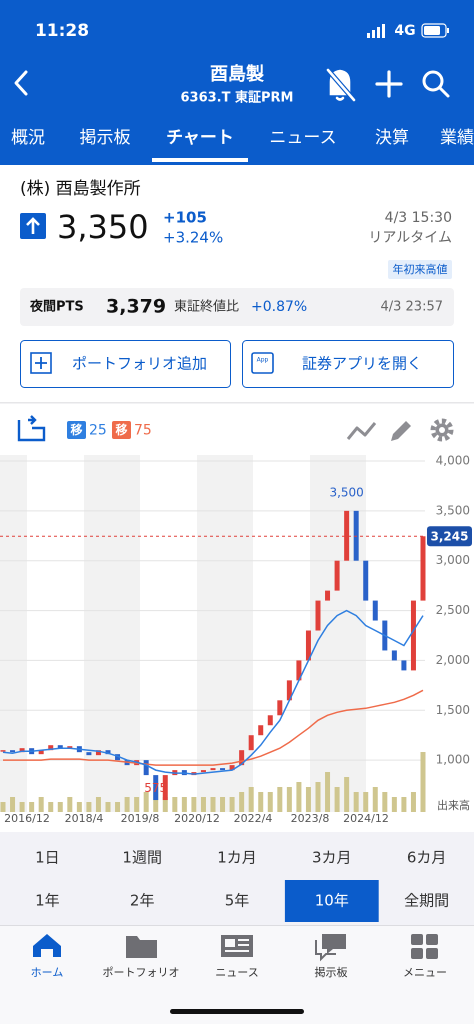 Image resolution: width=474 pixels, height=1024 pixels. What do you see at coordinates (76, 430) in the screenshot?
I see `ma-badge-bg` at bounding box center [76, 430].